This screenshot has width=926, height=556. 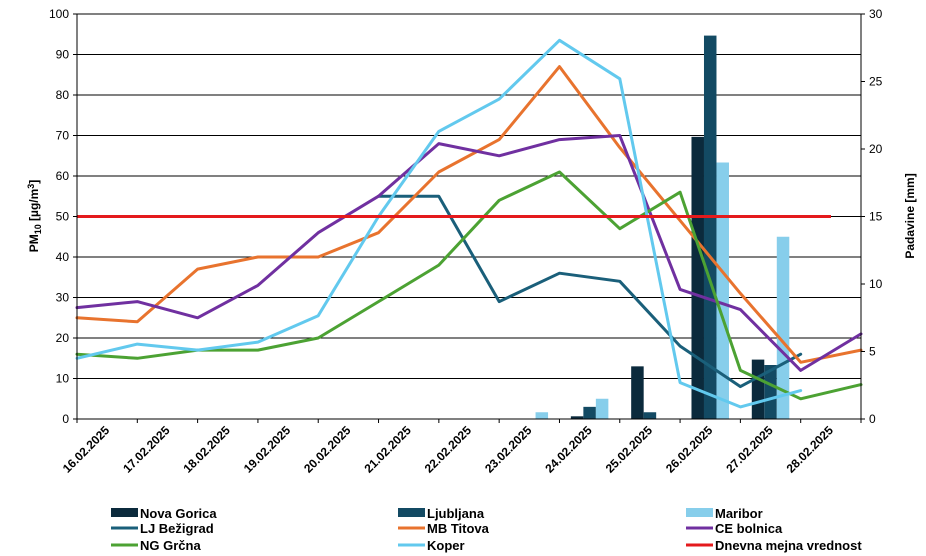 I want to click on y-left-label-sub: 10, so click(x=38, y=229).